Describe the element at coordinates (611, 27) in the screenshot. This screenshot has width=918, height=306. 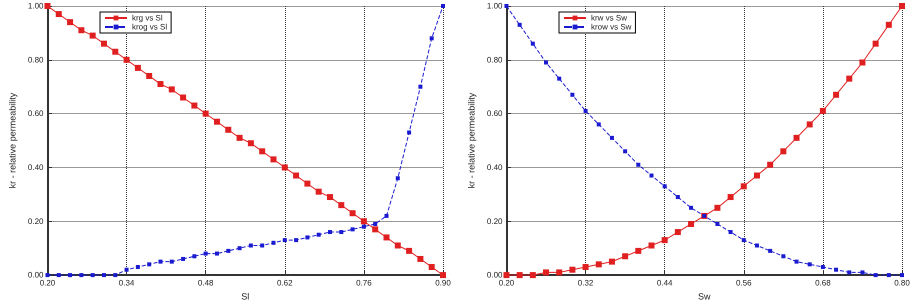
I see `legend-label: krow vs Sw` at that location.